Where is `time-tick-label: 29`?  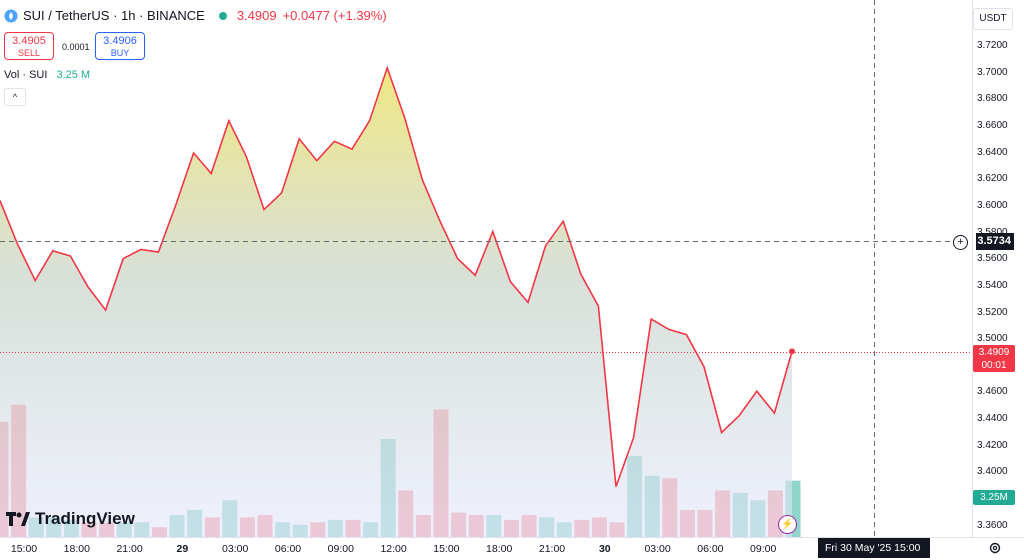 time-tick-label: 29 is located at coordinates (182, 549).